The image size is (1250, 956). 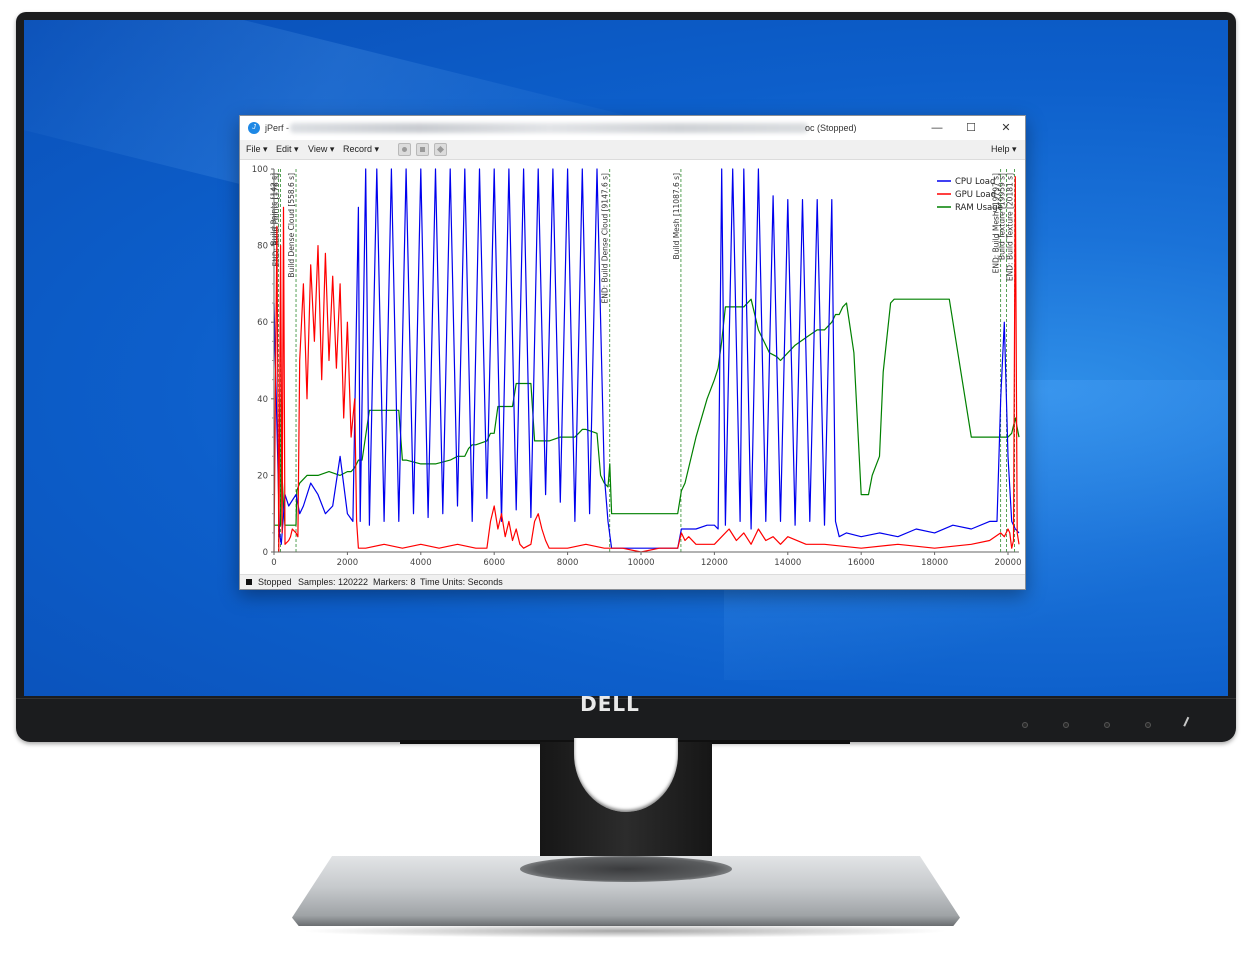 I want to click on menu-view: View ▾, so click(x=321, y=149).